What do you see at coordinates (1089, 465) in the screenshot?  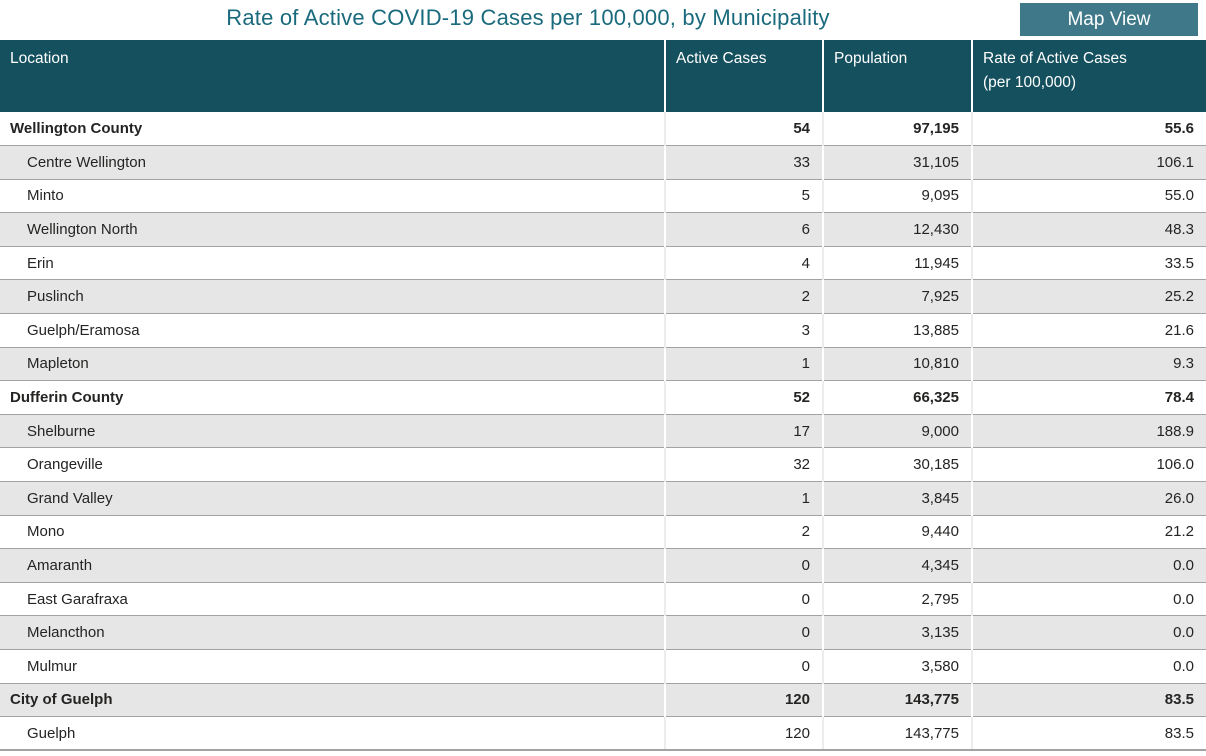 I see `rate-cell: 106.0` at bounding box center [1089, 465].